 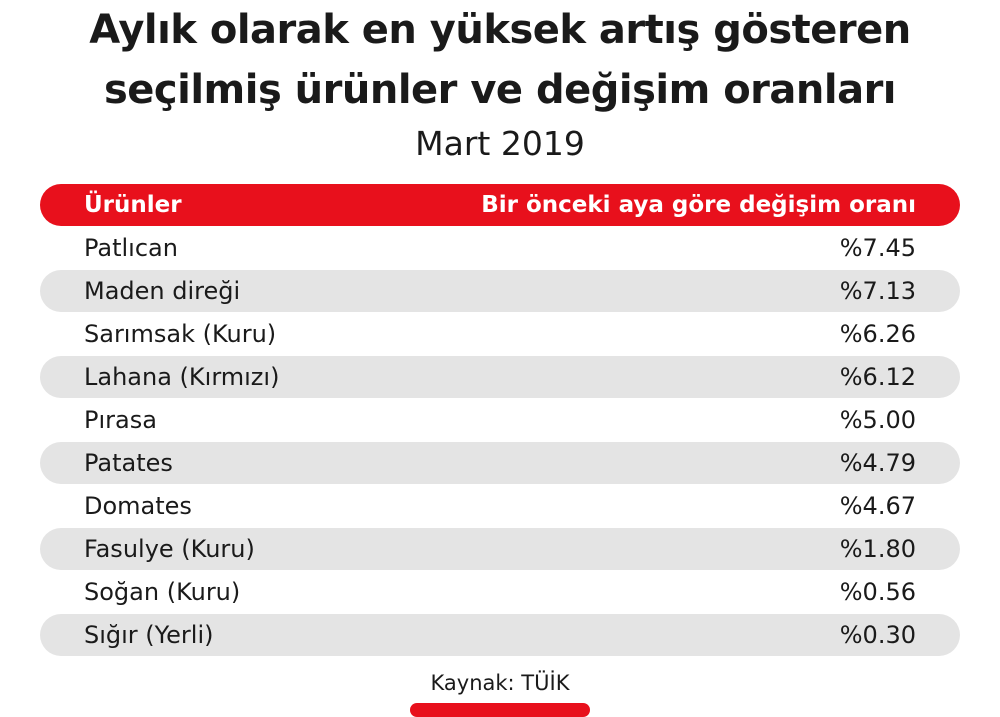 I want to click on product-name-cell: Domates, so click(x=138, y=506).